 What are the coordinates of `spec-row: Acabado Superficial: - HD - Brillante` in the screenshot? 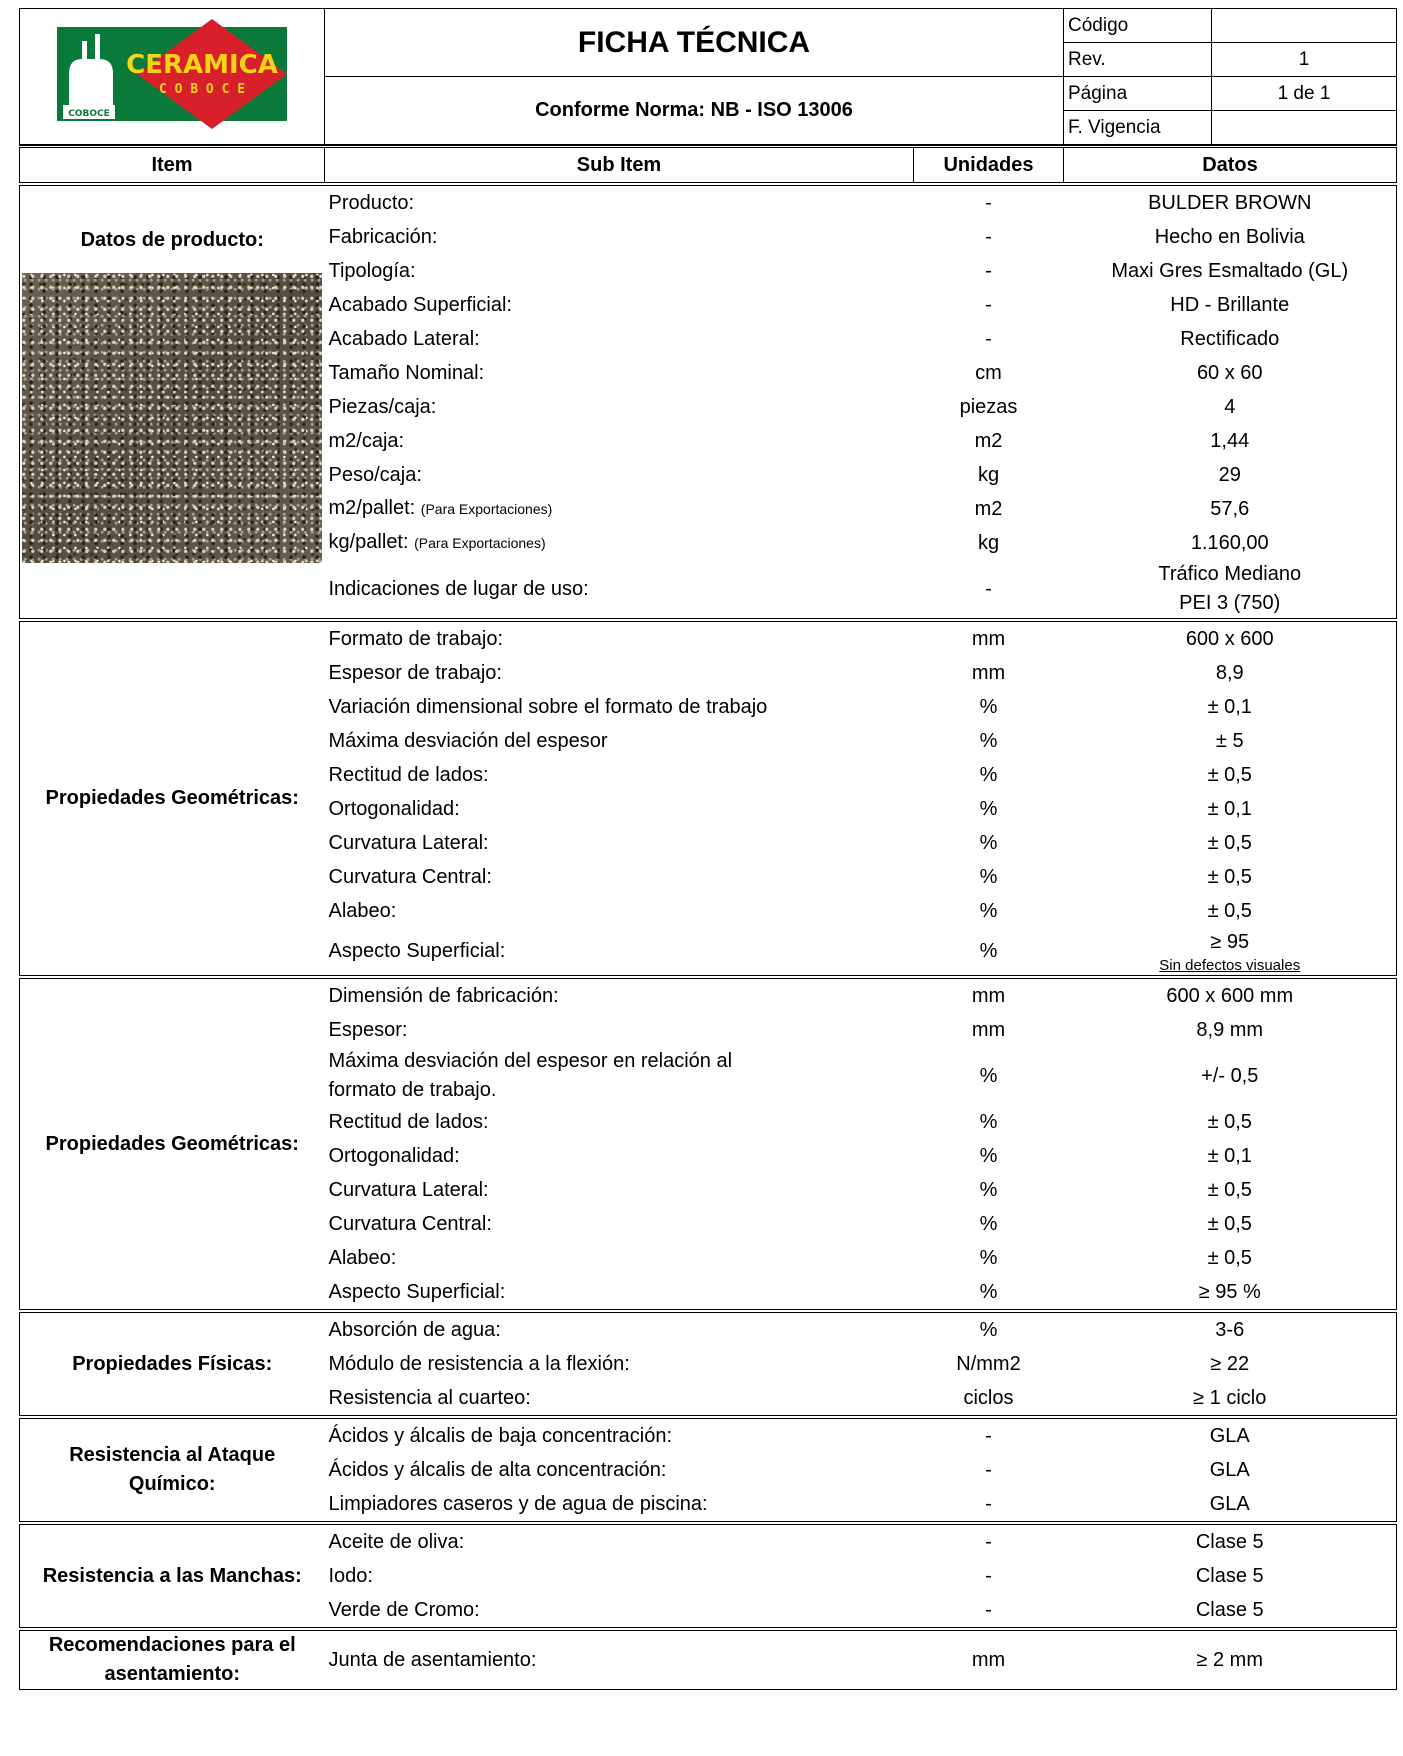 It's located at (708, 305).